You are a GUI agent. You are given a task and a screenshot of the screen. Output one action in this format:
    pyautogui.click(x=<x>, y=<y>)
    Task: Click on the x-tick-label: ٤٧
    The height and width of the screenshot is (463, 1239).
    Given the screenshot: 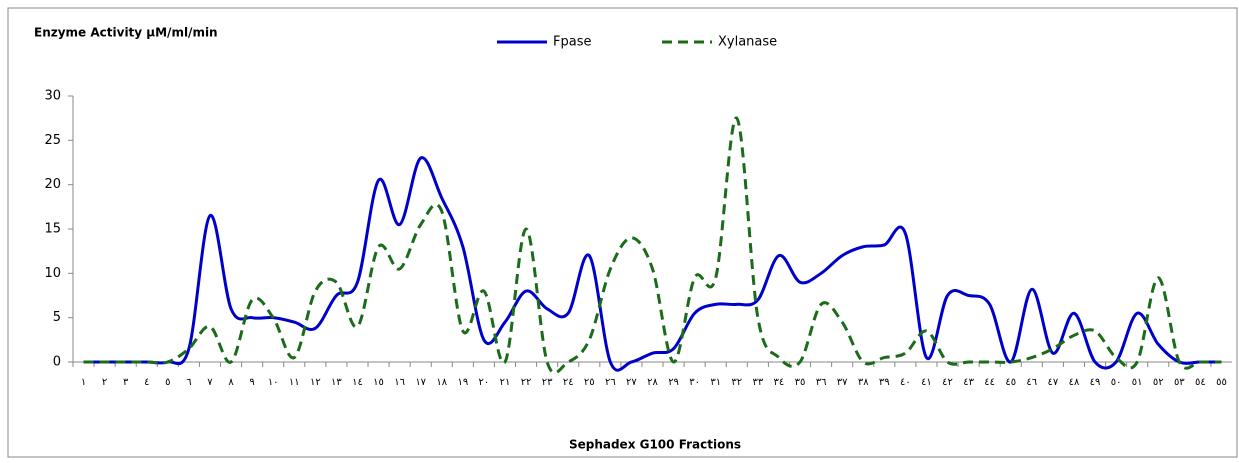 What is the action you would take?
    pyautogui.click(x=1053, y=382)
    